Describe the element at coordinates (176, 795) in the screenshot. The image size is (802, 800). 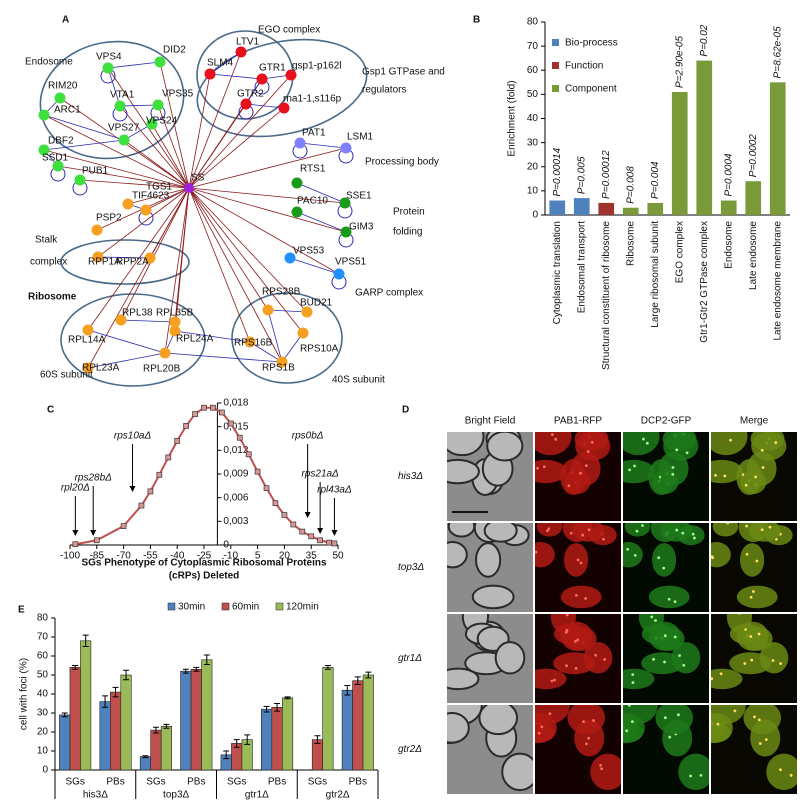
I see `group-label: top3Δ` at that location.